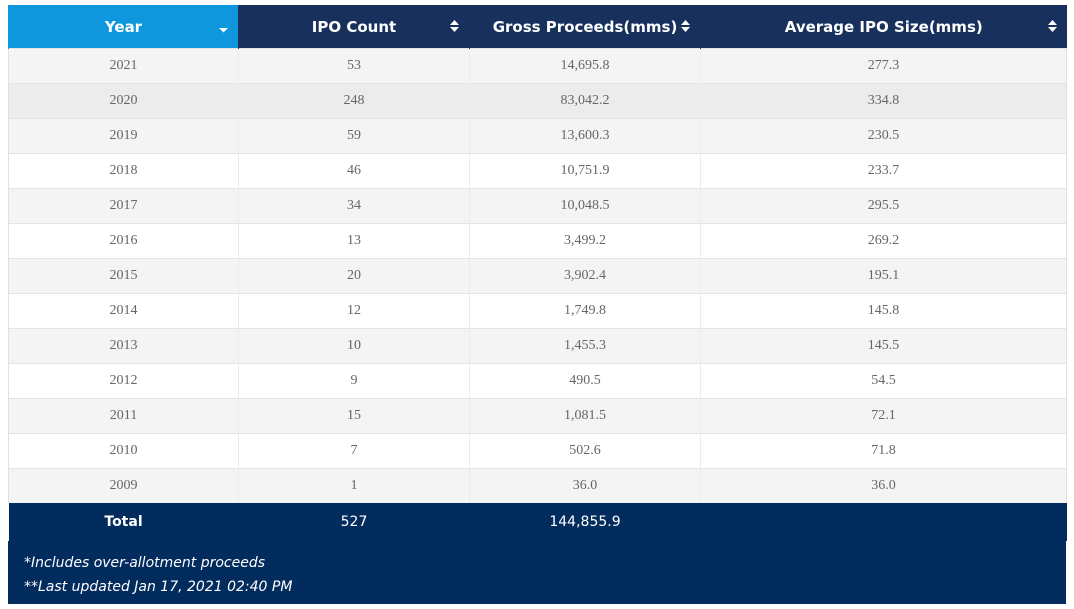  What do you see at coordinates (585, 171) in the screenshot?
I see `cell-gross-proceeds: 10,751.9` at bounding box center [585, 171].